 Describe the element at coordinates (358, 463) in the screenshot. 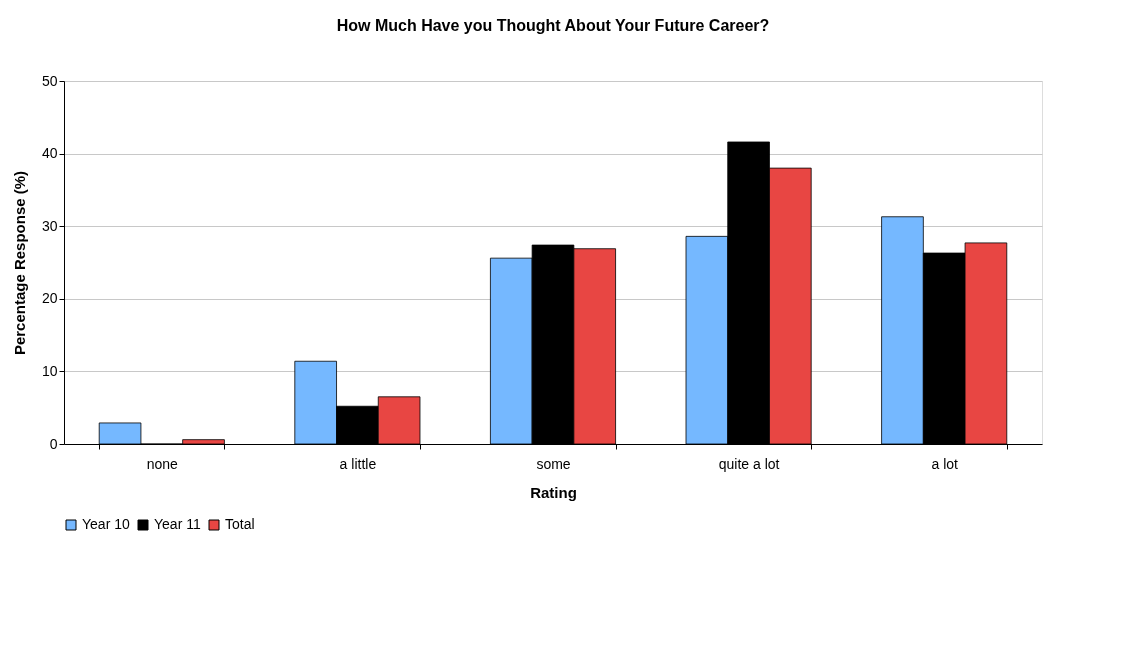

I see `x-tick-label: a little` at that location.